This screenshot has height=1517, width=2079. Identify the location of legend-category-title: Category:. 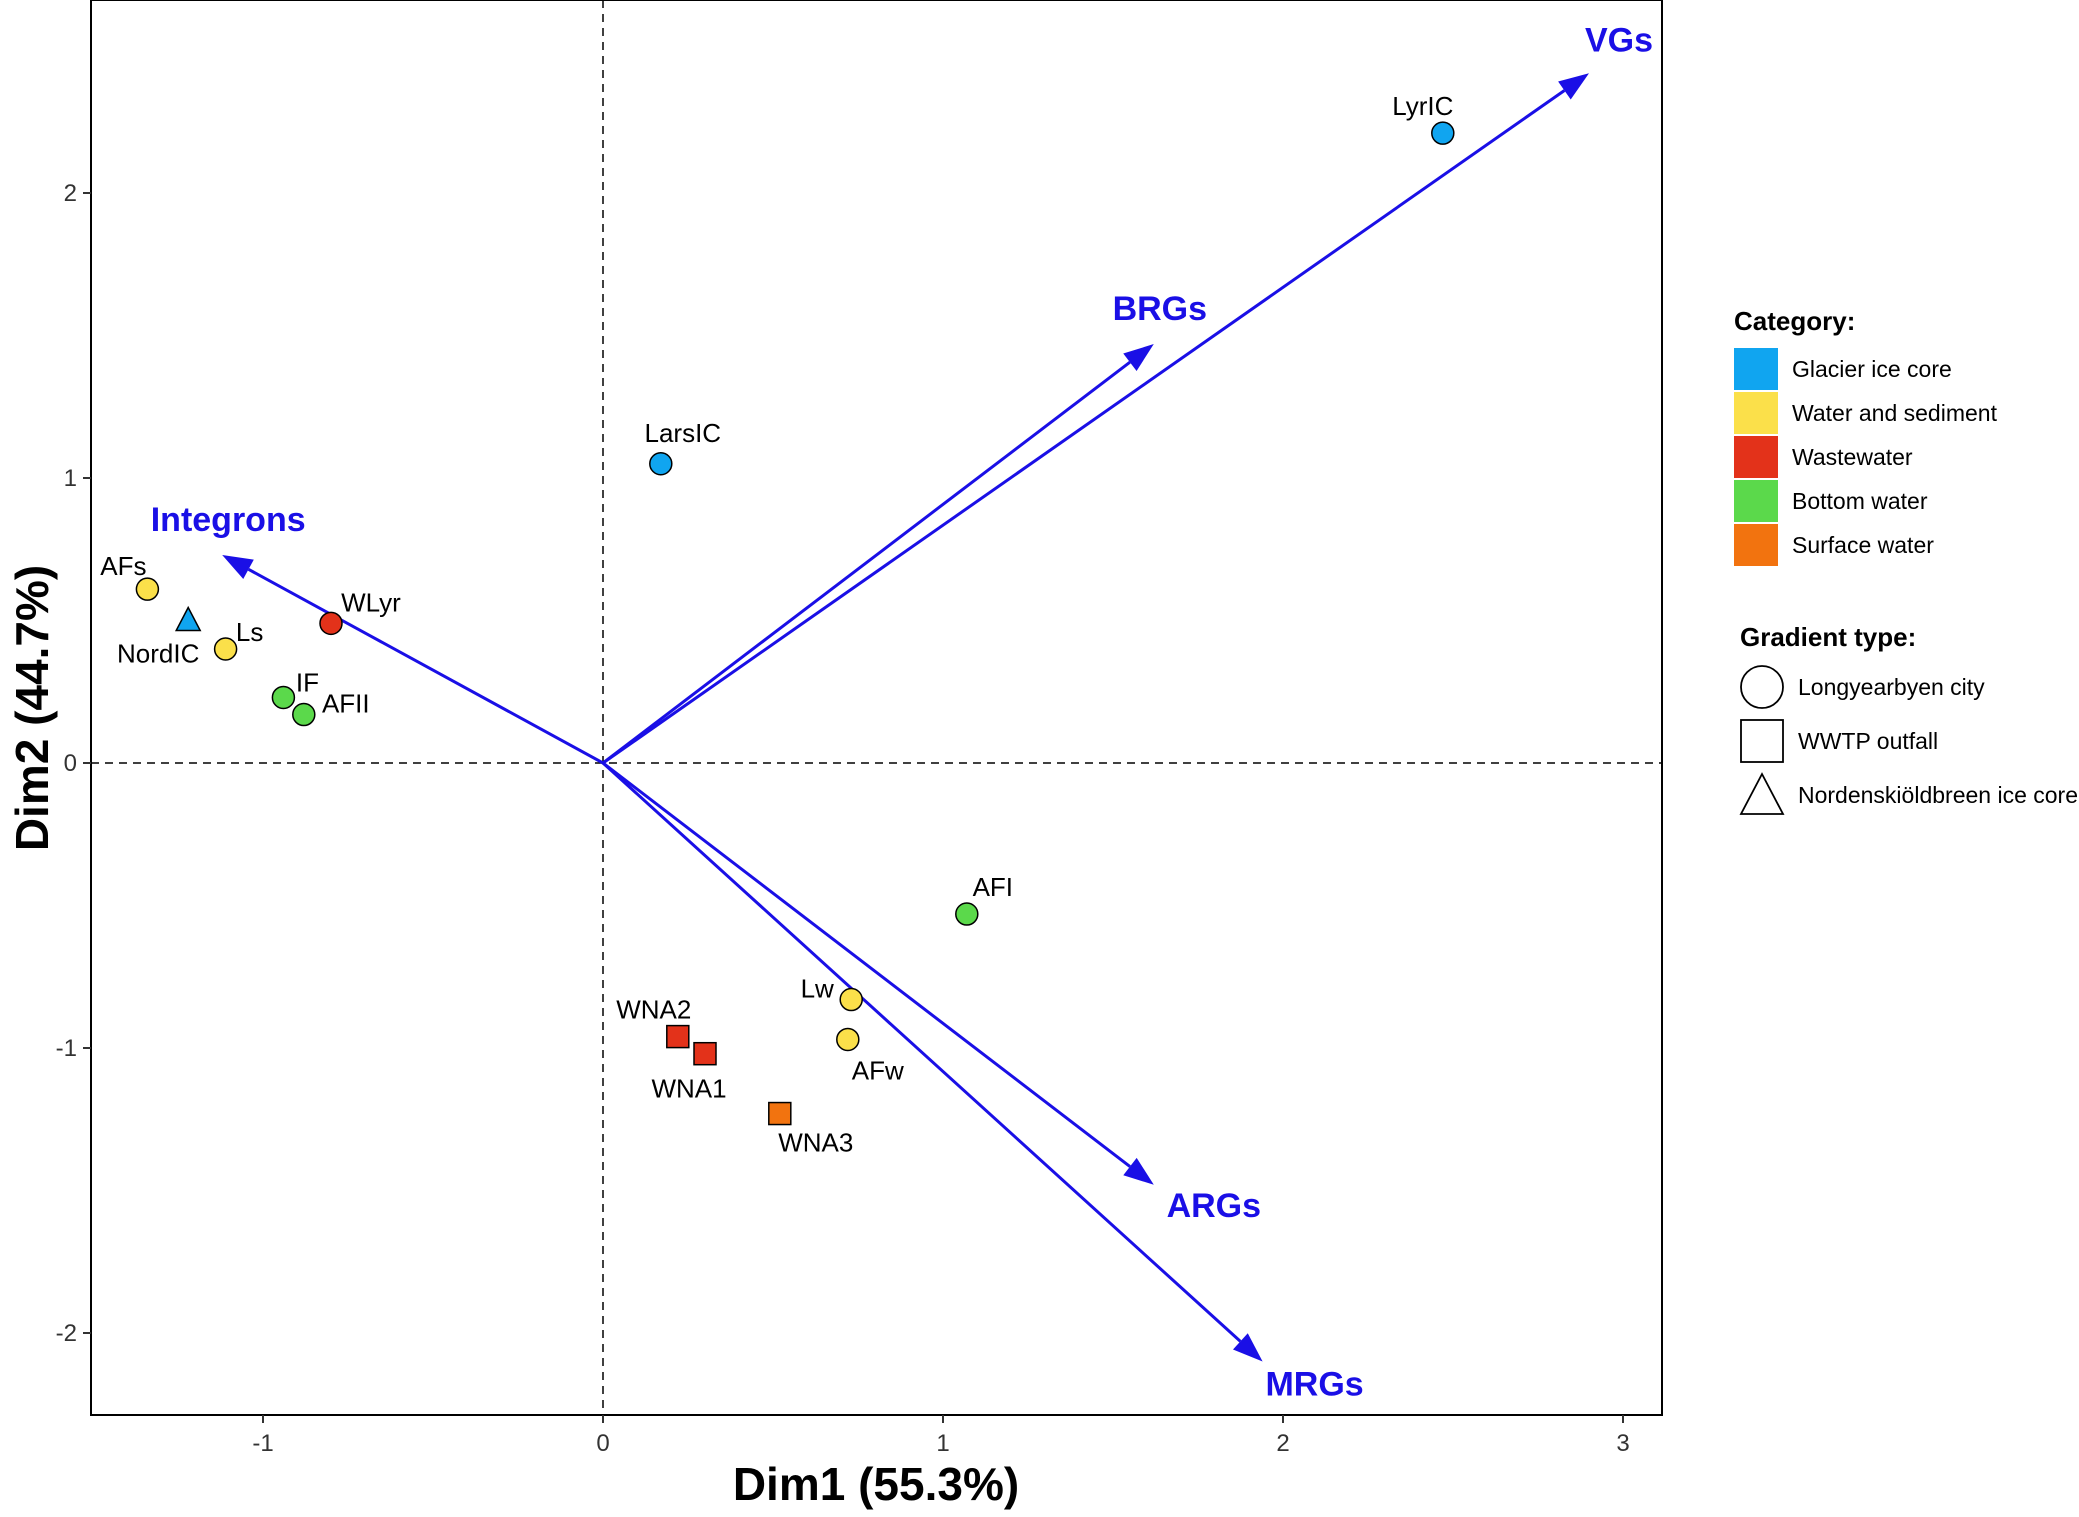
(1794, 321).